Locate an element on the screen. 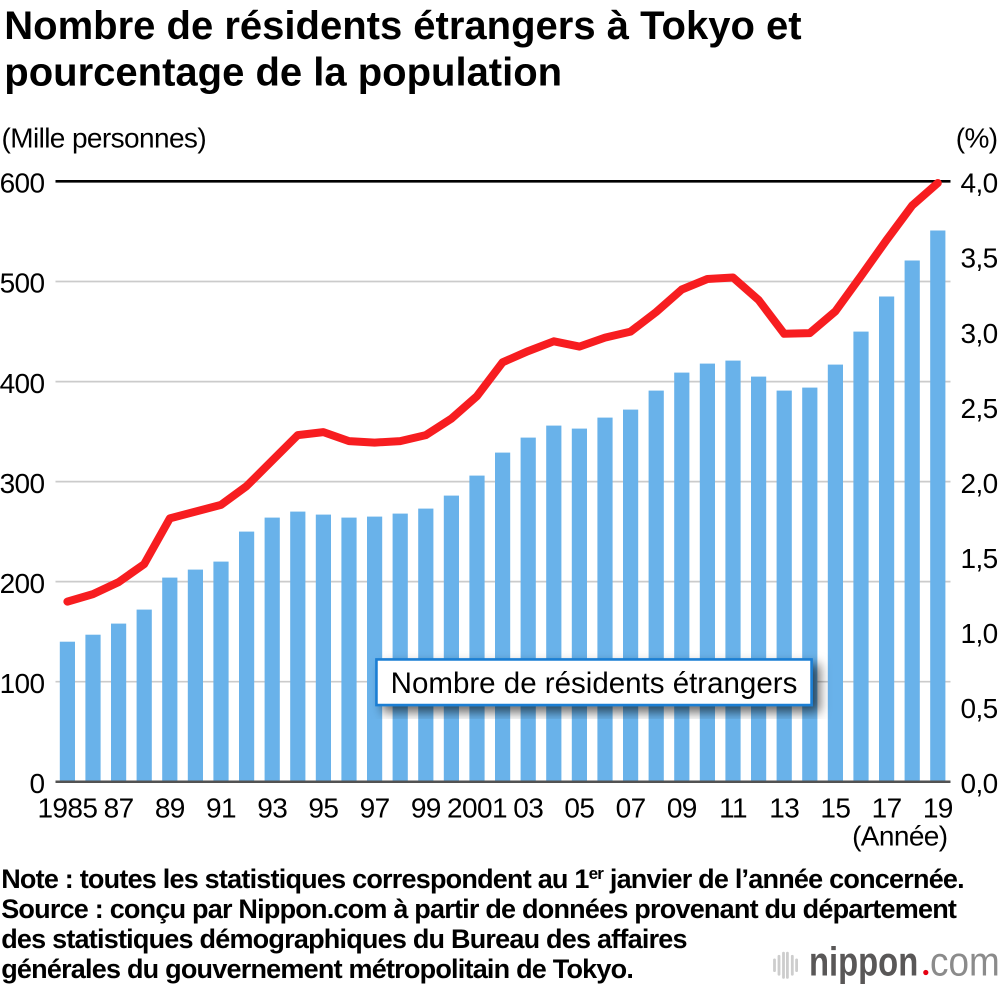 Image resolution: width=1000 pixels, height=986 pixels. svg-text: 0,0 is located at coordinates (979, 783).